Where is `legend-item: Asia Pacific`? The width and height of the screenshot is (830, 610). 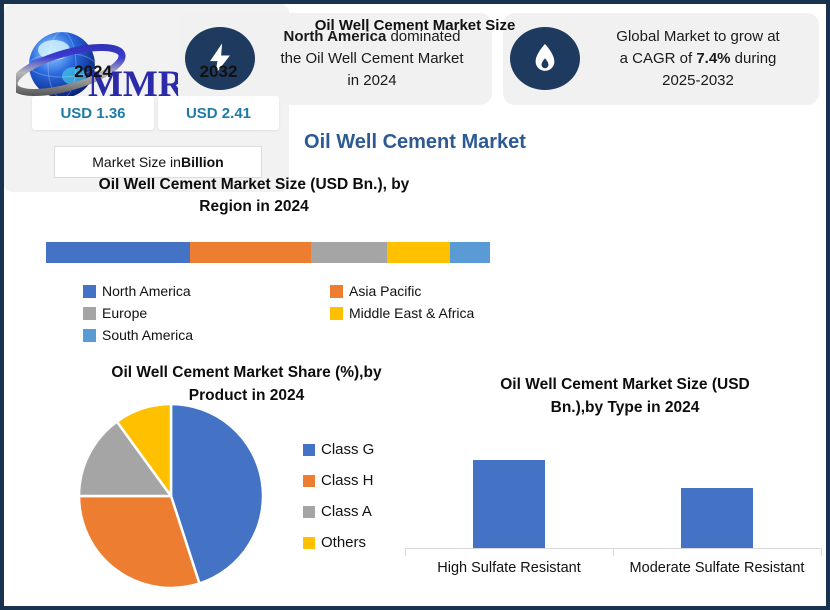
legend-item: Asia Pacific is located at coordinates (402, 291).